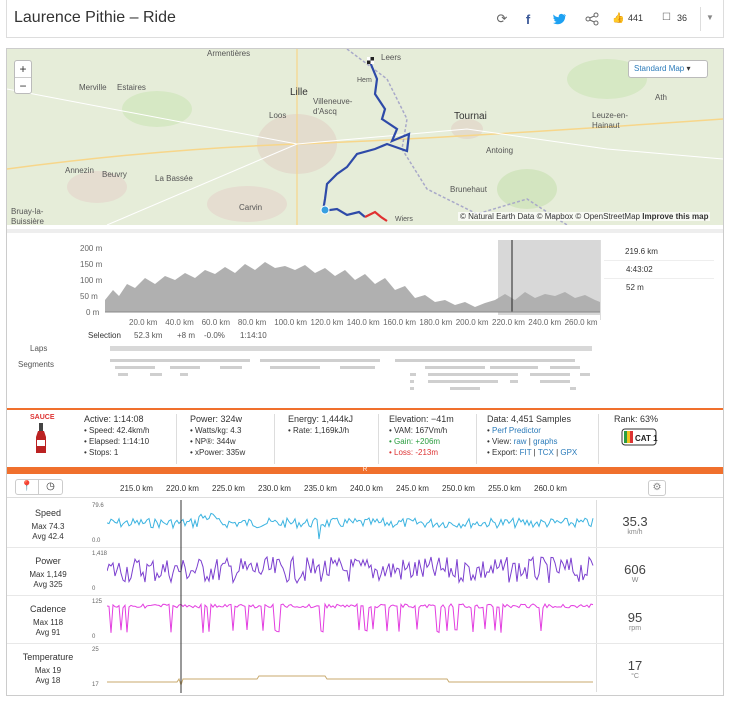  Describe the element at coordinates (545, 322) in the screenshot. I see `x-tick: 240.0 km` at that location.